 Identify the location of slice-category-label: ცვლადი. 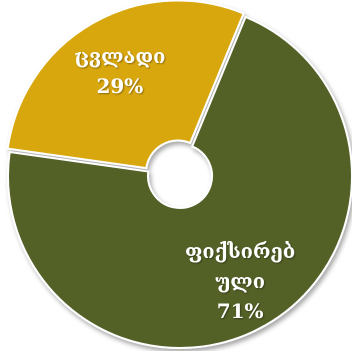
(119, 56).